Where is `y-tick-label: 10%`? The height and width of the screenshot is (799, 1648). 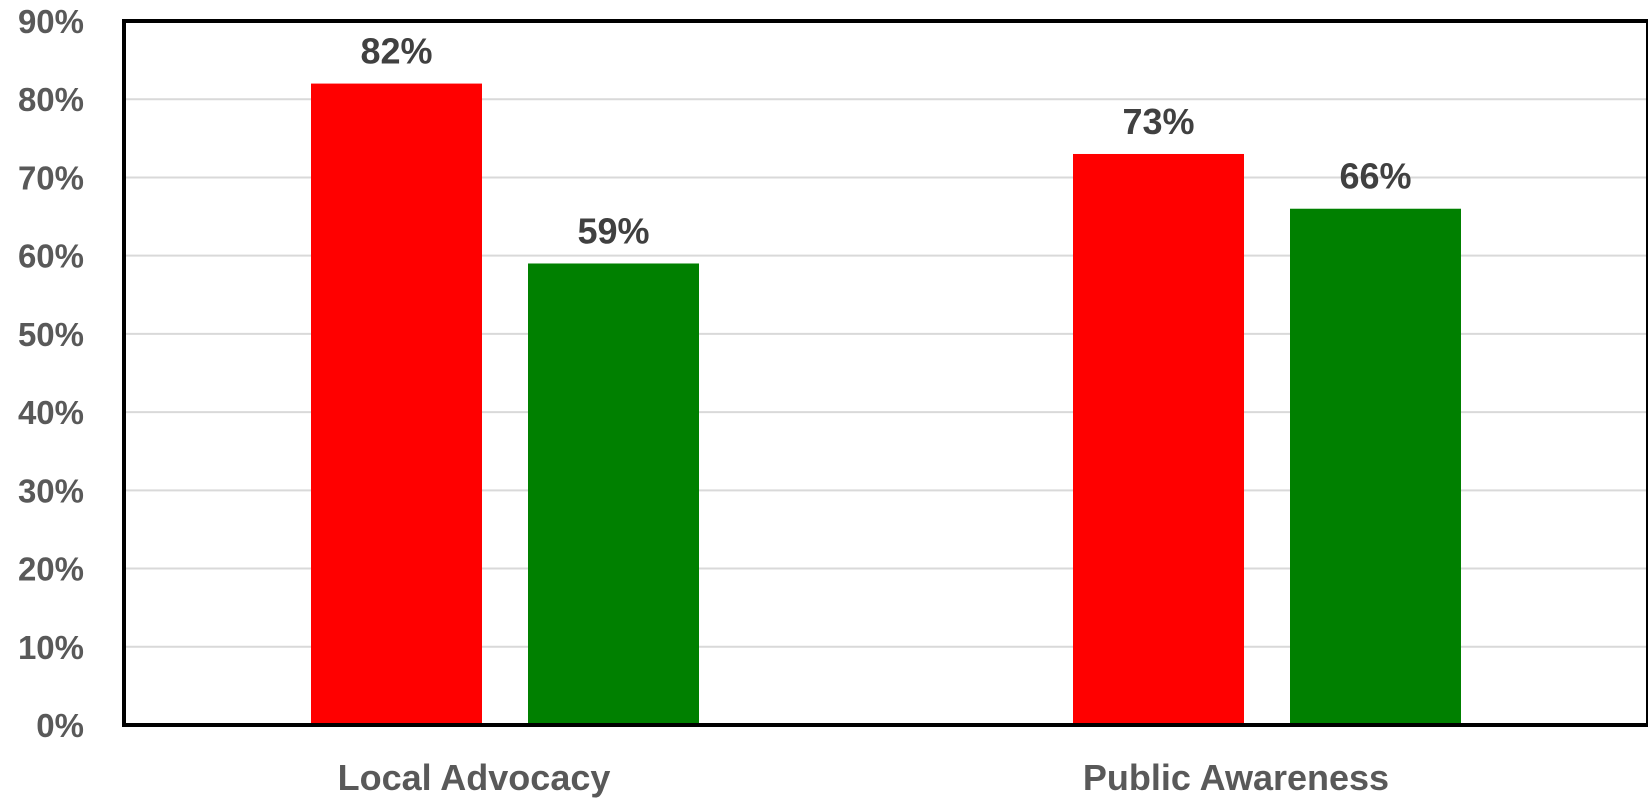
y-tick-label: 10% is located at coordinates (51, 647).